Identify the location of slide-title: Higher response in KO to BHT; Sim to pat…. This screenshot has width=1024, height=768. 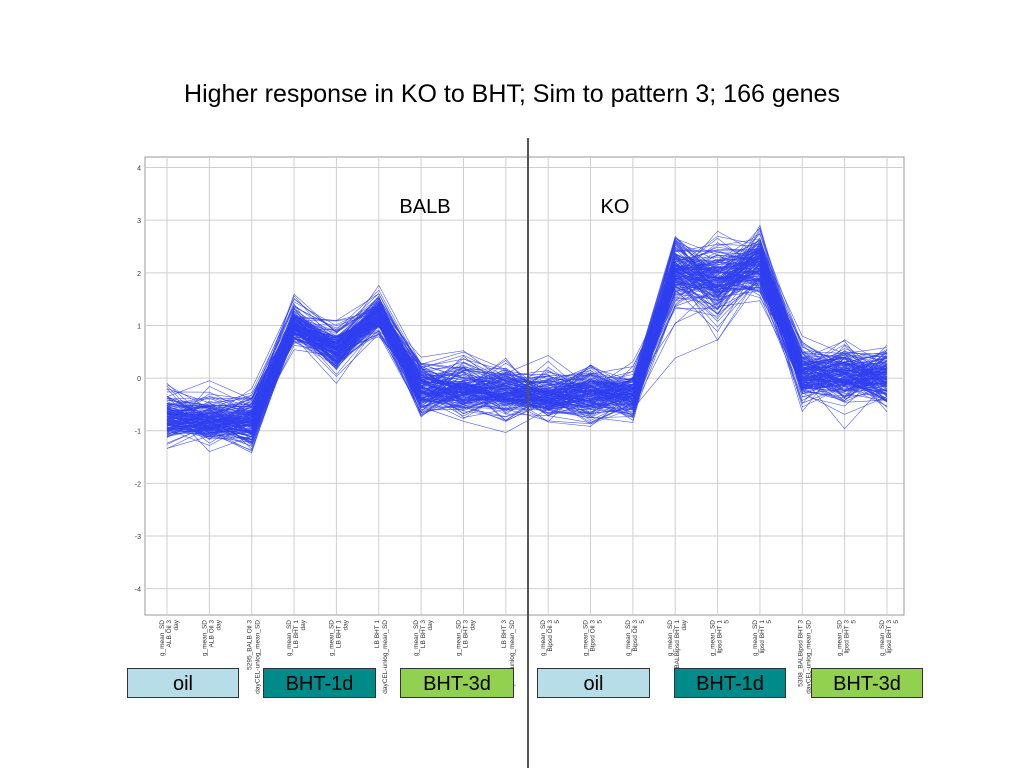
(512, 94).